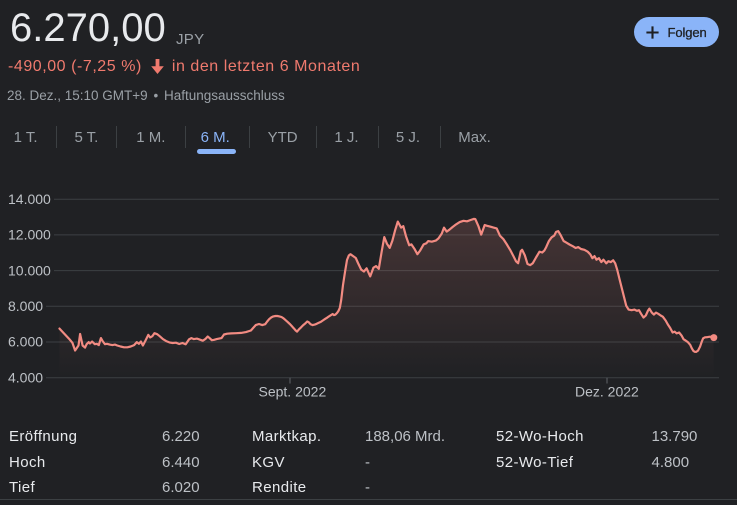 This screenshot has height=505, width=737. I want to click on svg-text: Sept. 2022, so click(293, 392).